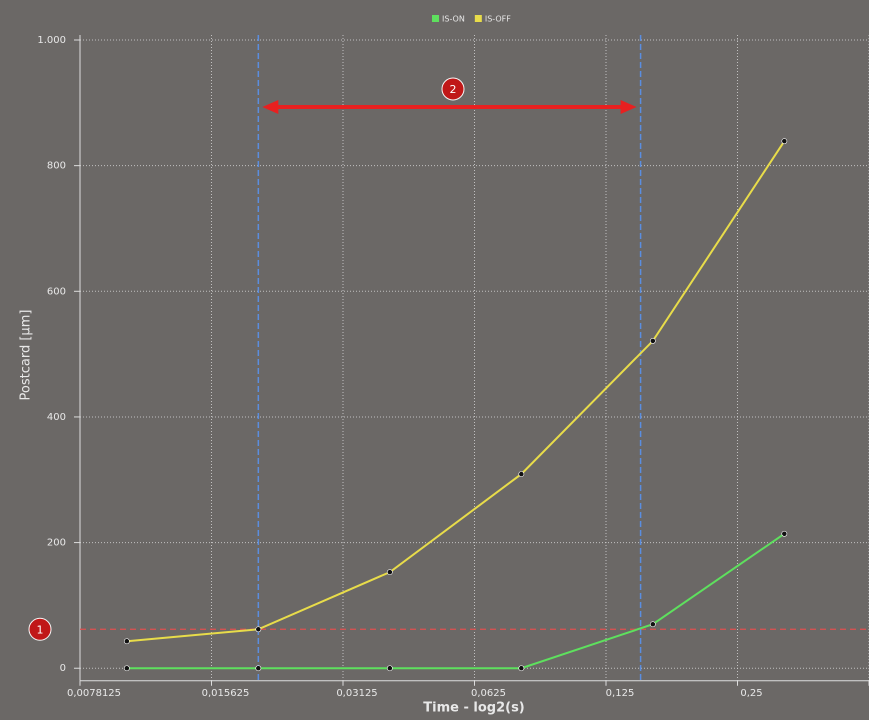 The width and height of the screenshot is (869, 720). What do you see at coordinates (498, 19) in the screenshot?
I see `legend-label: IS-OFF` at bounding box center [498, 19].